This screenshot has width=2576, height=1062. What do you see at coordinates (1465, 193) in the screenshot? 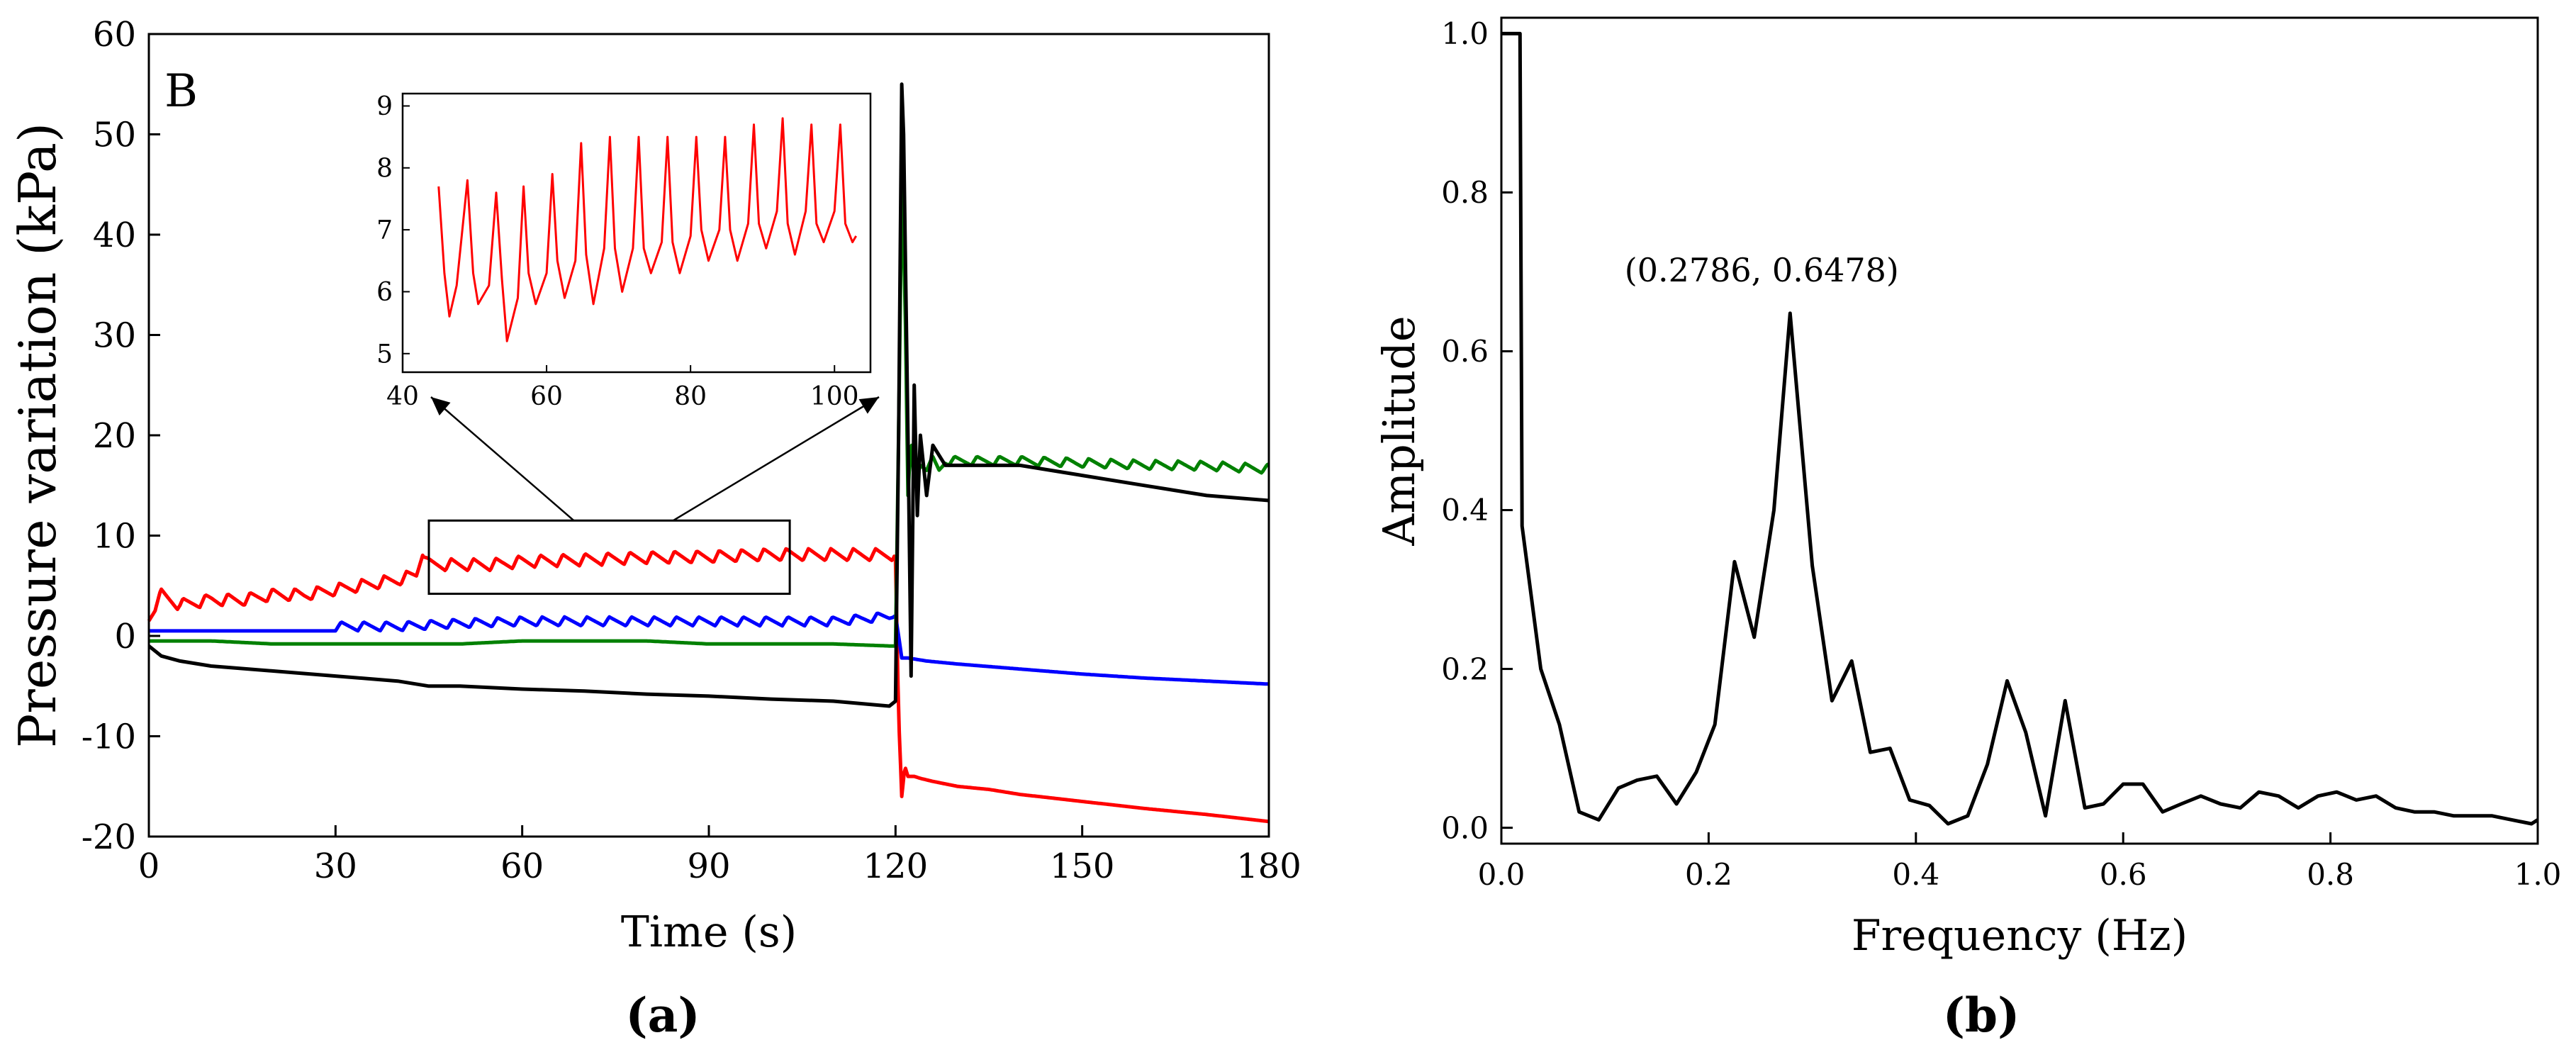
I see `b-y-tick-label: 0.8` at bounding box center [1465, 193].